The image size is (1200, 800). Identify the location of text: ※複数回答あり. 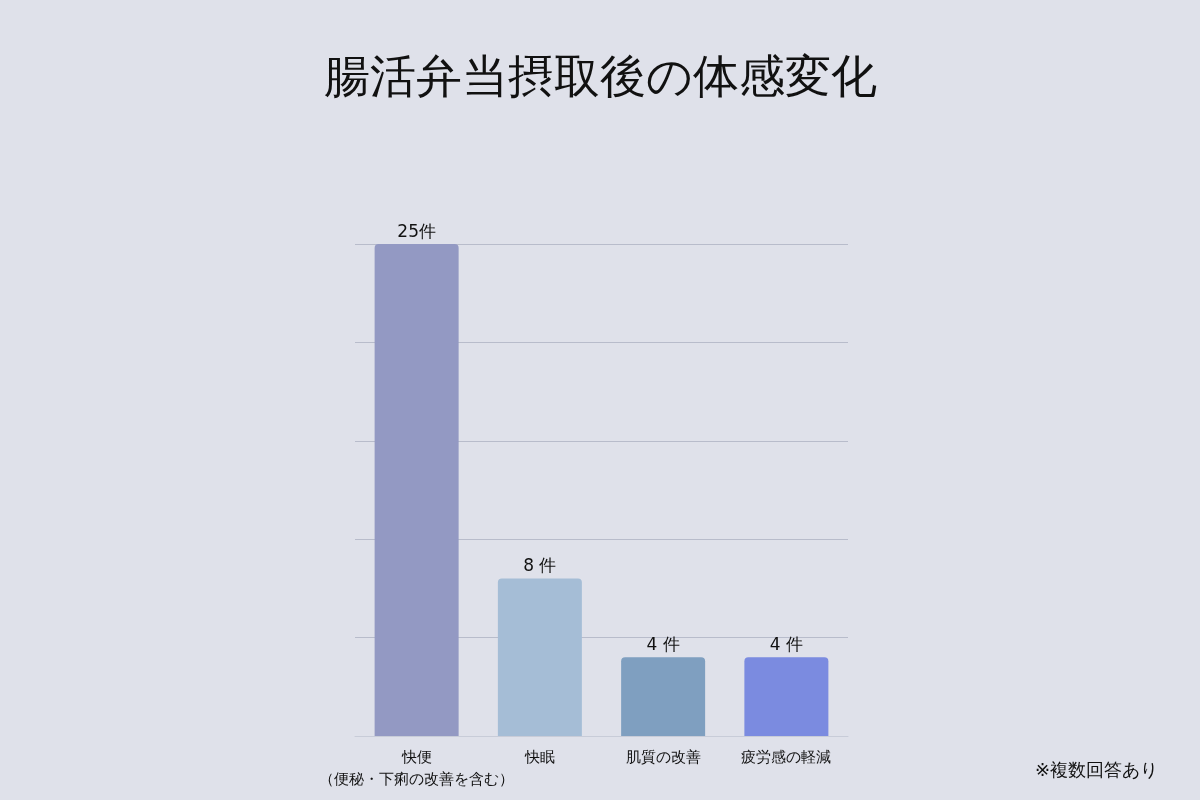
(1096, 769).